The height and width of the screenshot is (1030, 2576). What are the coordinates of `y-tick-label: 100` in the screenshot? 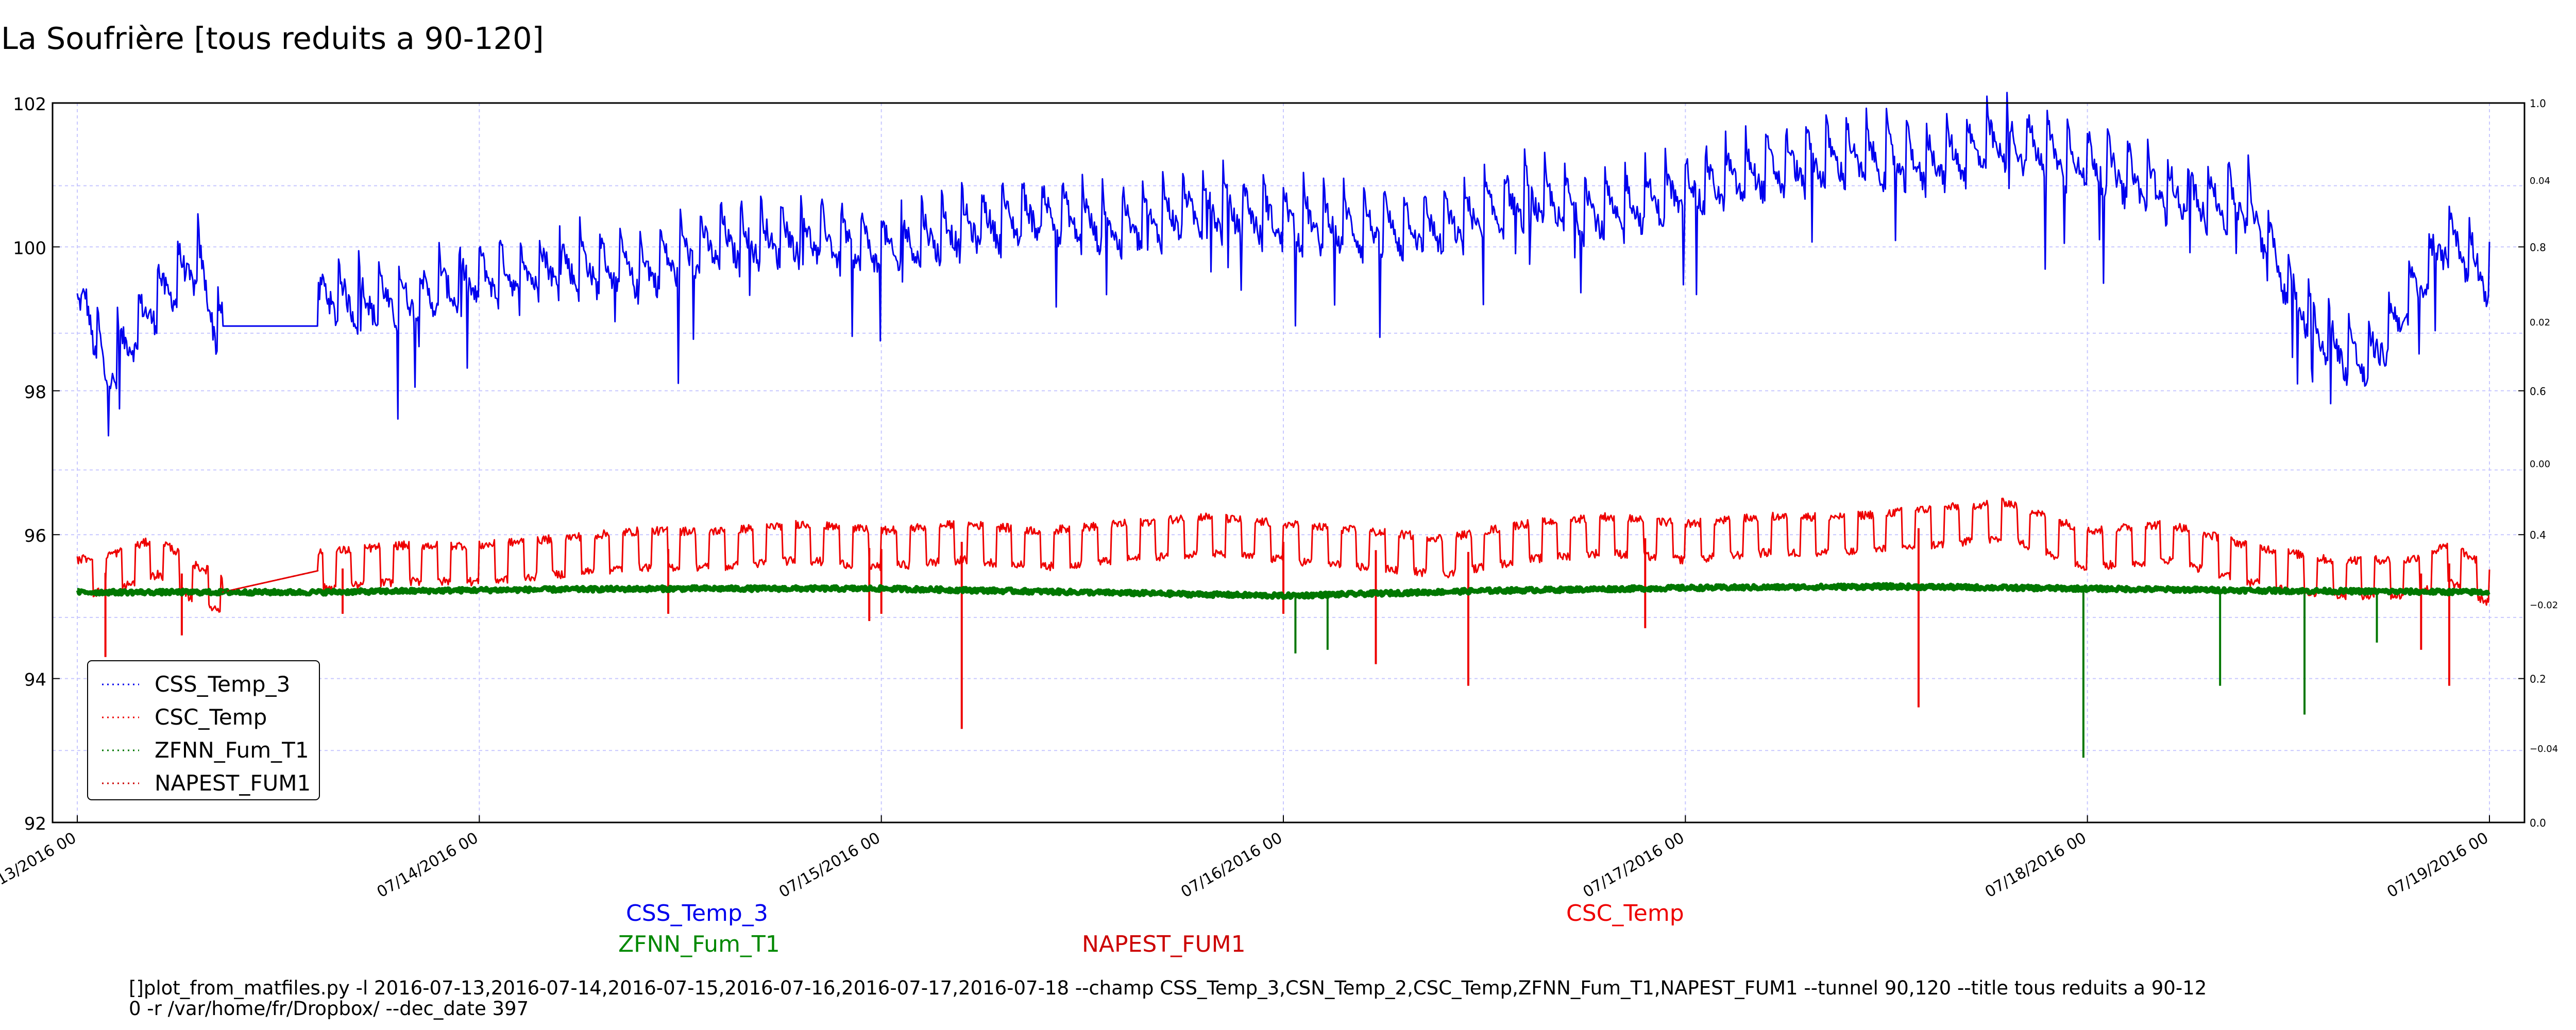 It's located at (29, 248).